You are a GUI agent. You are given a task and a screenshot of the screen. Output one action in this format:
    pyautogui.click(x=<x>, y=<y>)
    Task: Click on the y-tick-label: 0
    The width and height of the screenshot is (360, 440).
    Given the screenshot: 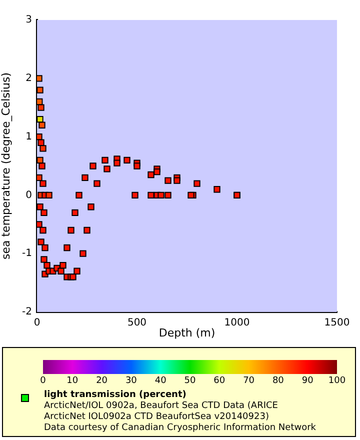 What is the action you would take?
    pyautogui.click(x=29, y=195)
    